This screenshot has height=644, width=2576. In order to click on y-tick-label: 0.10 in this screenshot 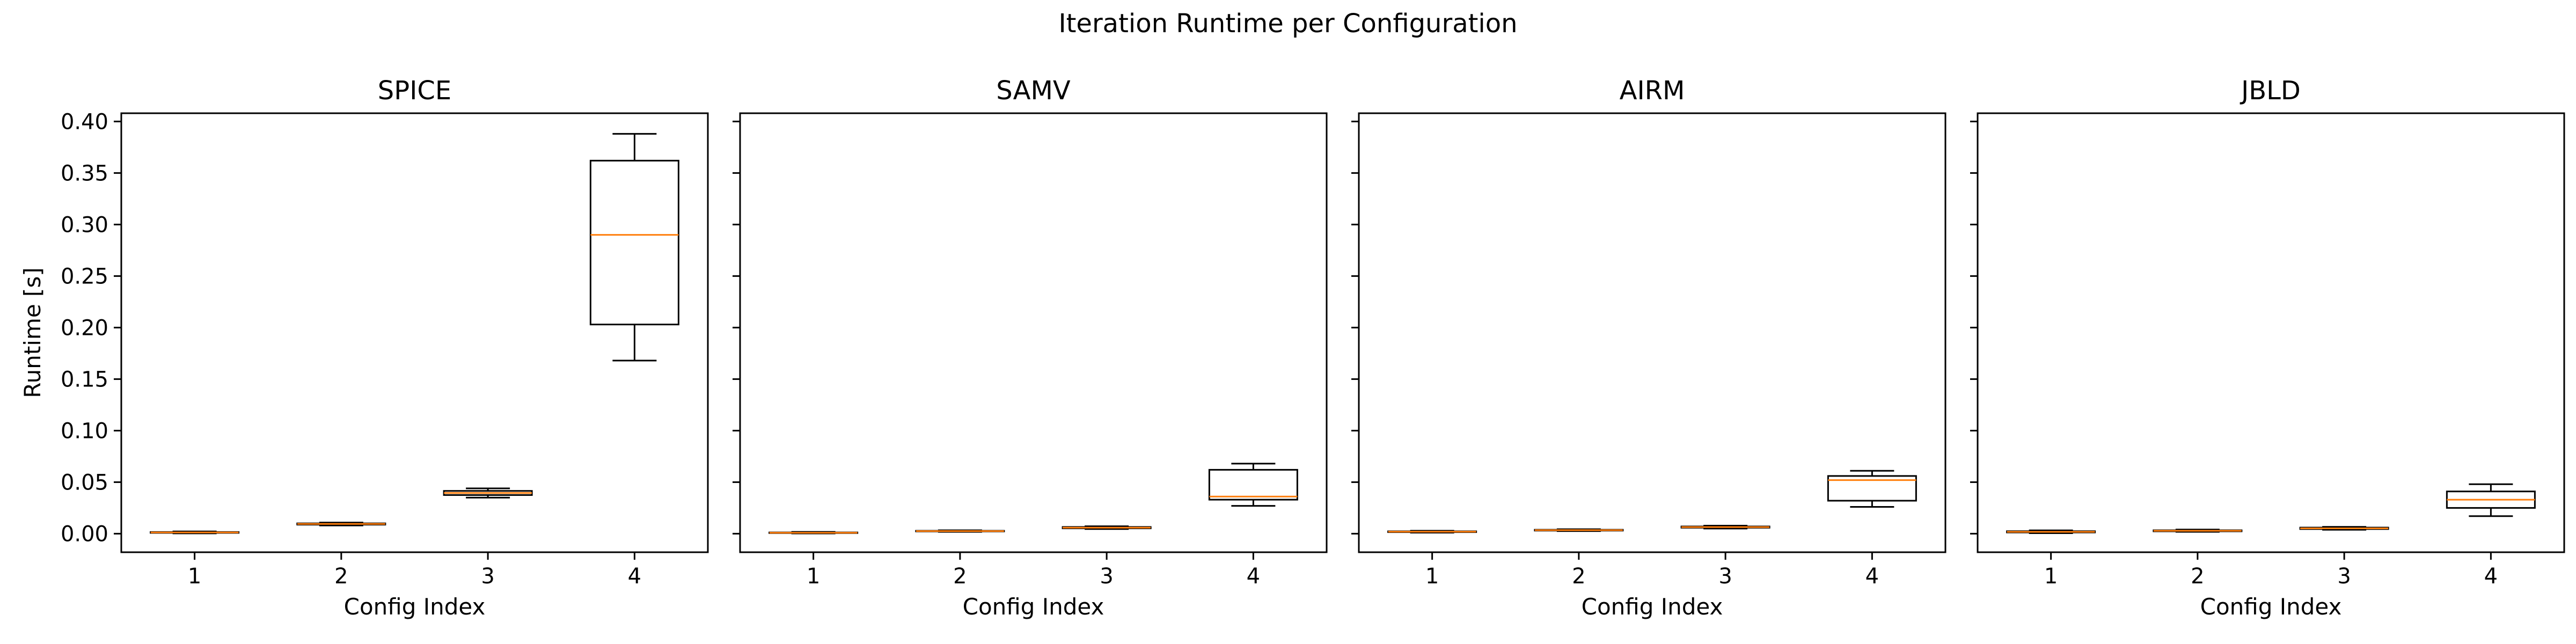, I will do `click(84, 431)`.